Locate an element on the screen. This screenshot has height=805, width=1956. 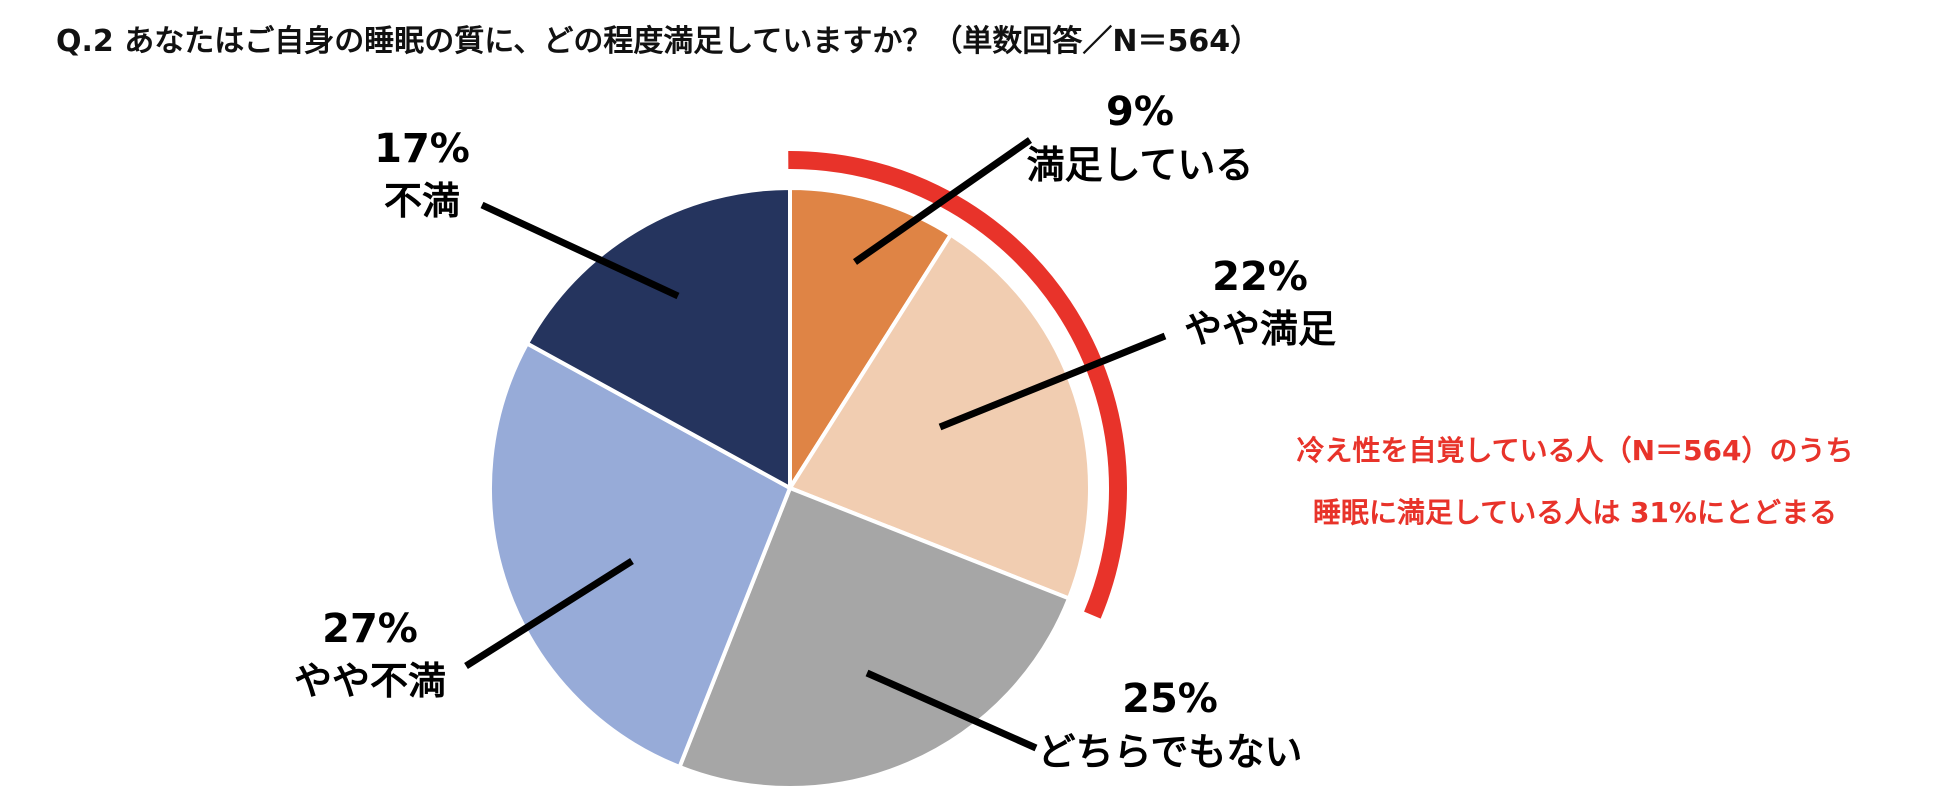
slice-4-percent-label: 27% is located at coordinates (370, 629).